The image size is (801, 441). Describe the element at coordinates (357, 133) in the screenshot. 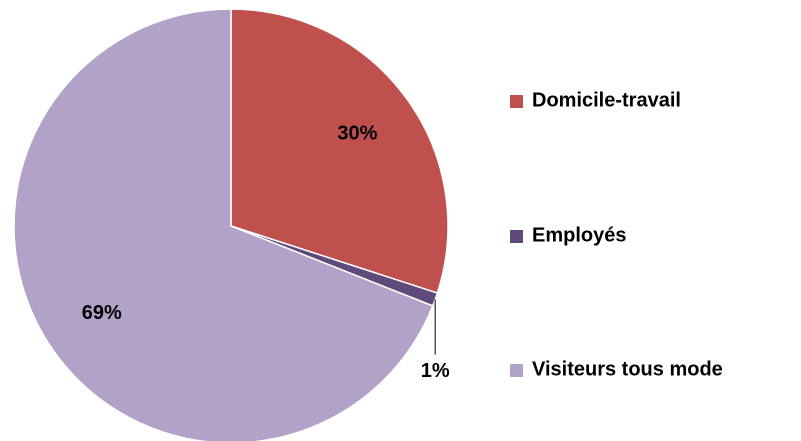

I see `data-label: 30%` at that location.